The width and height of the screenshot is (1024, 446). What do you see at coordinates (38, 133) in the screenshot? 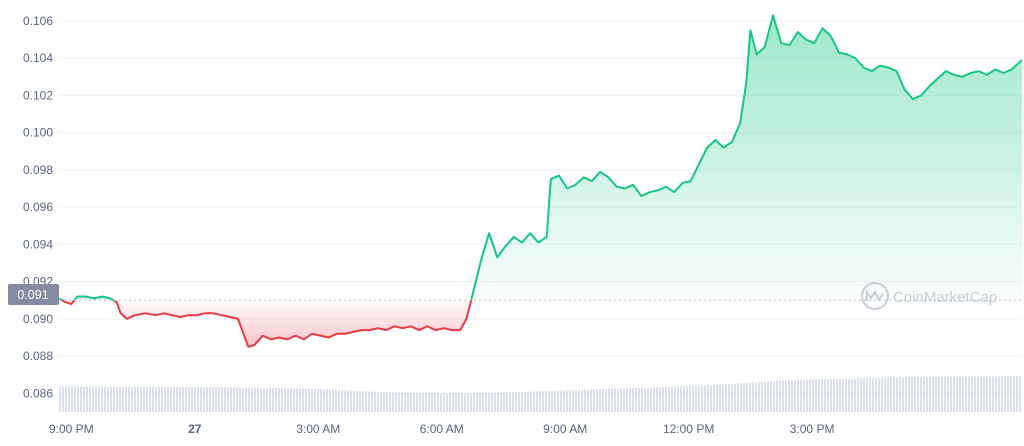
I see `y-tick-label: 0.100` at bounding box center [38, 133].